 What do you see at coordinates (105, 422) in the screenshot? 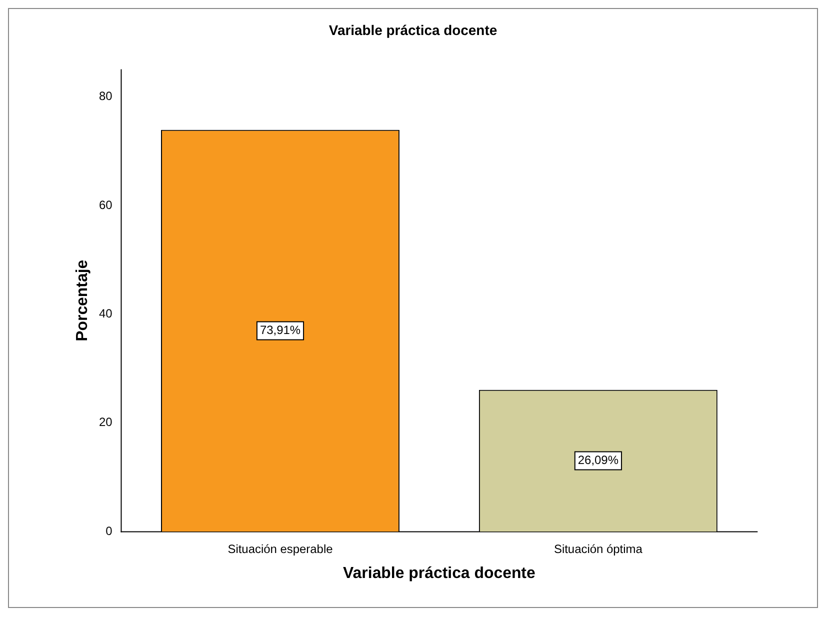
I see `y-tick-label: 20` at bounding box center [105, 422].